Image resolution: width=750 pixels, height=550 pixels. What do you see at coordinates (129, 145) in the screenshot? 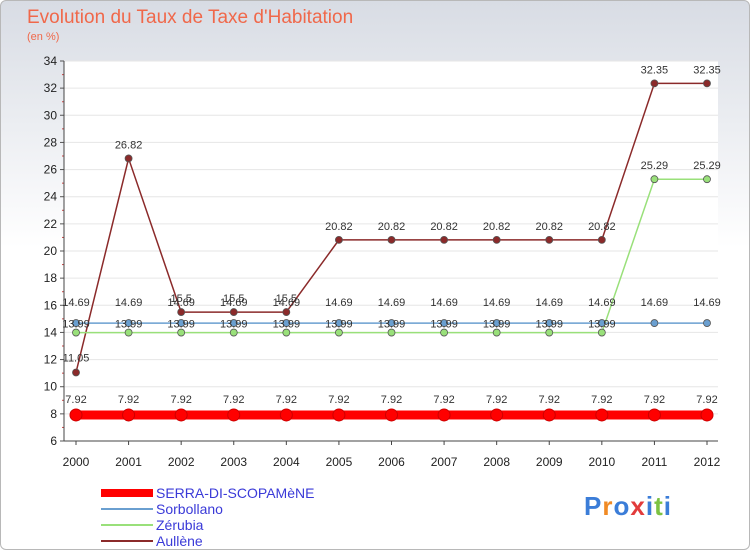
I see `data-label-3: 26.82` at bounding box center [129, 145].